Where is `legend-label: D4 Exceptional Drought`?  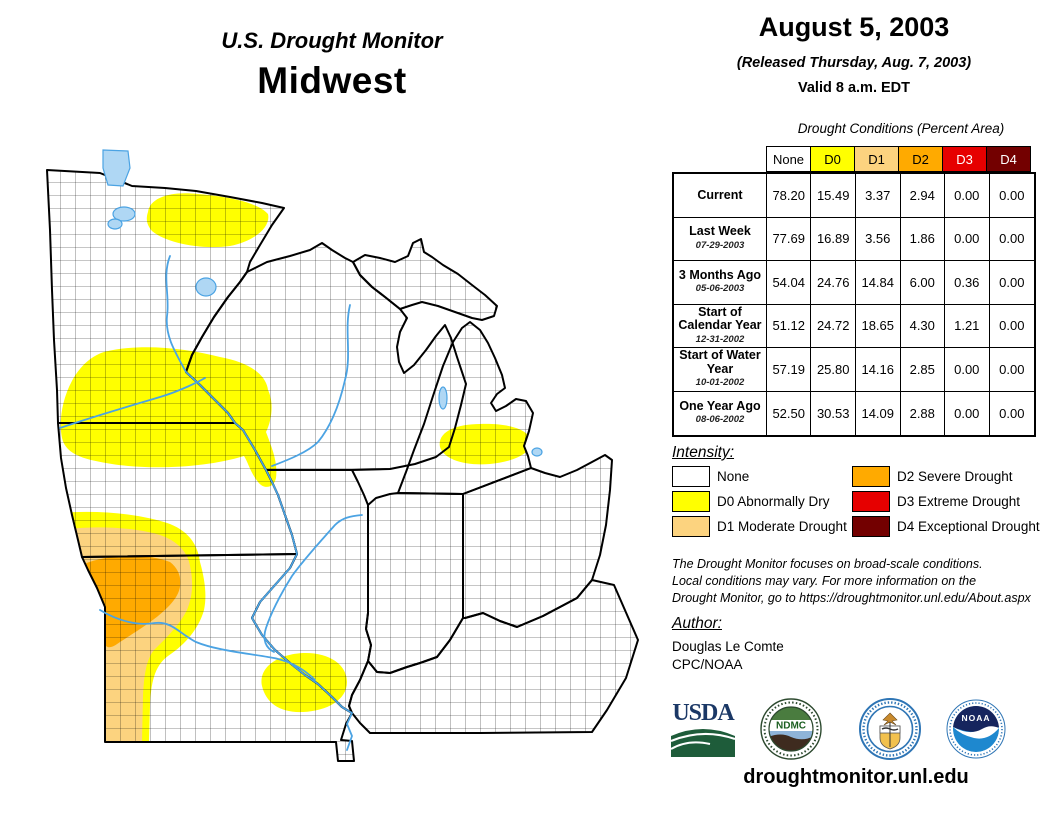 legend-label: D4 Exceptional Drought is located at coordinates (968, 526).